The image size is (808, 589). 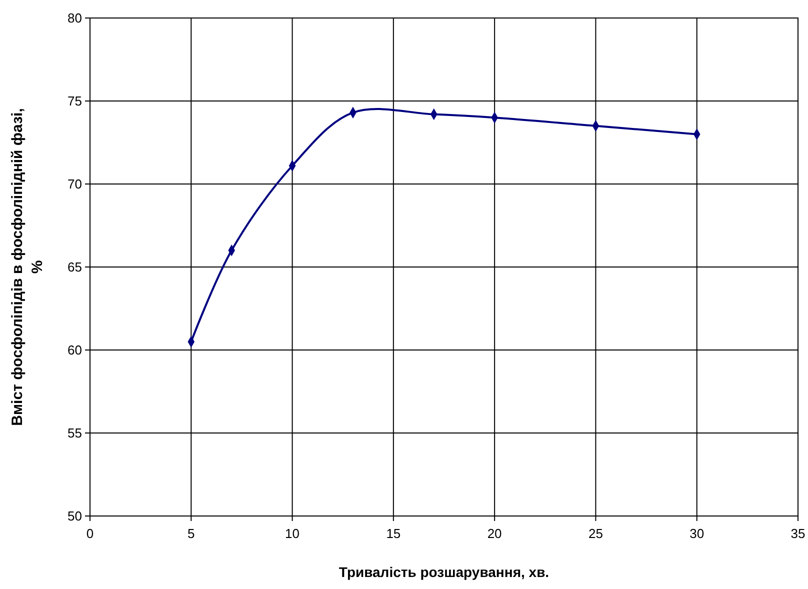 I want to click on y-tick-label: 80, so click(x=75, y=18).